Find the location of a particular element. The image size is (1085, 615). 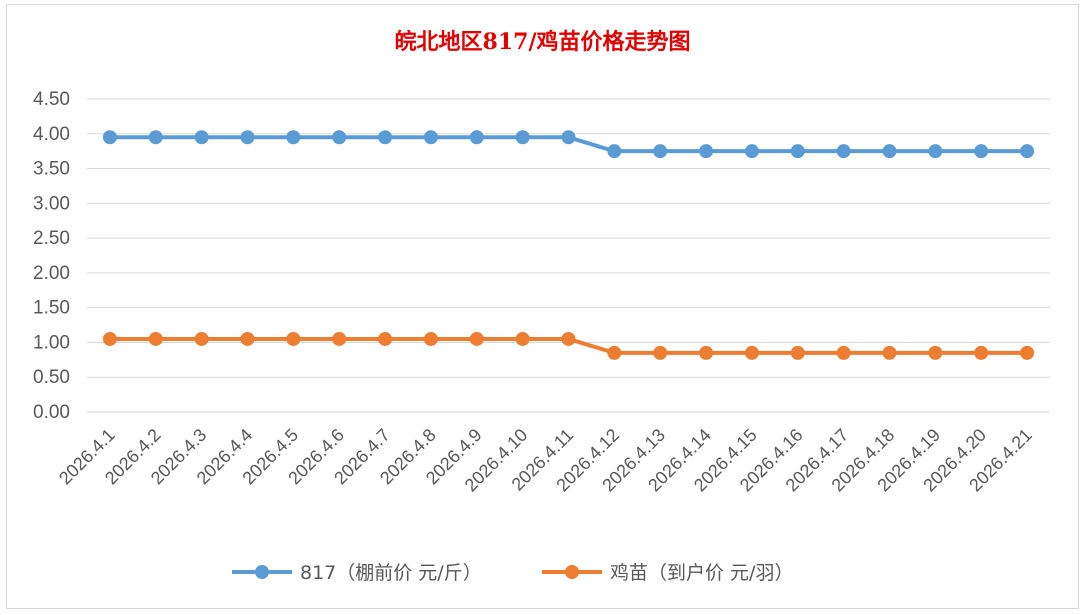

y-tick-label: 3.00 is located at coordinates (51, 203).